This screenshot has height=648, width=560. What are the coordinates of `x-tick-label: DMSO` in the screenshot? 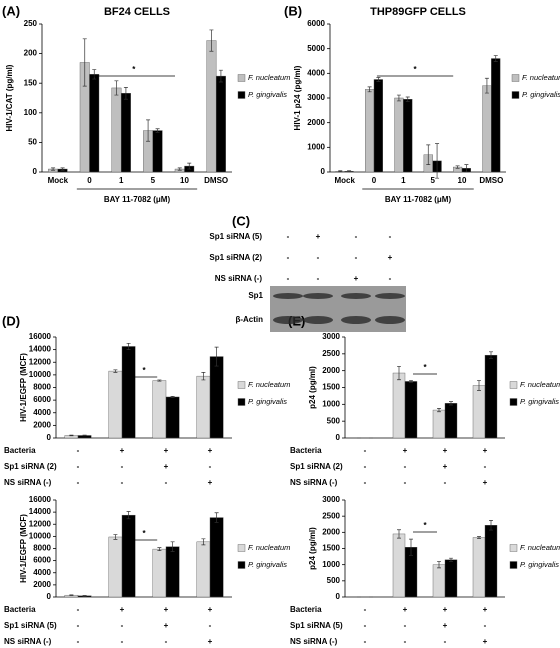 It's located at (491, 180).